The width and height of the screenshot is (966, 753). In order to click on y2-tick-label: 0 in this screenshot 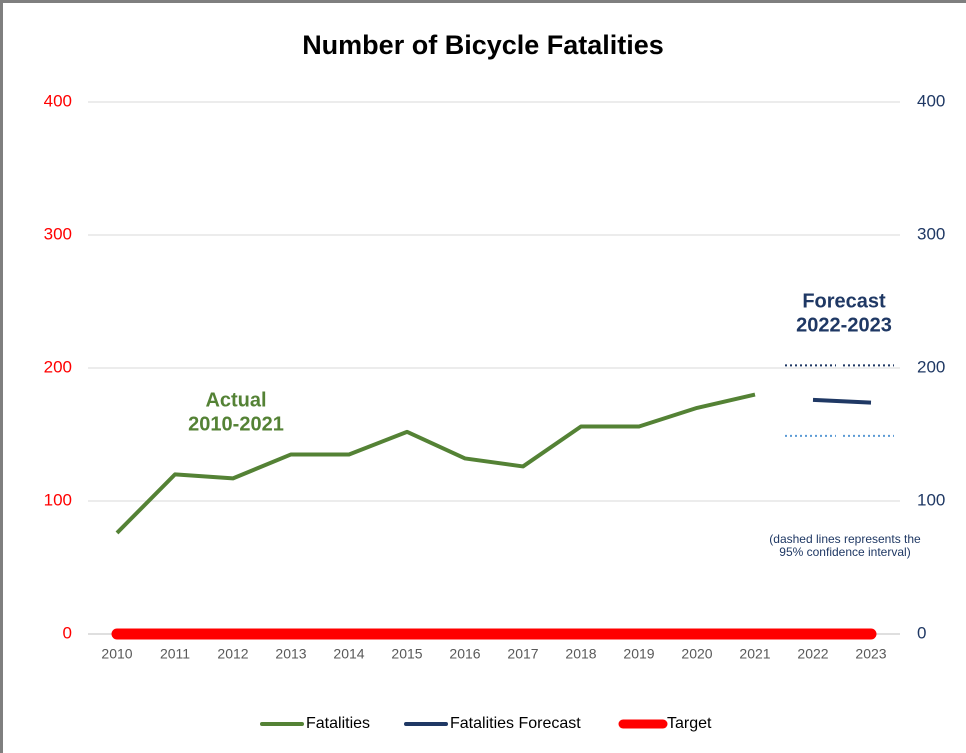, I will do `click(921, 632)`.